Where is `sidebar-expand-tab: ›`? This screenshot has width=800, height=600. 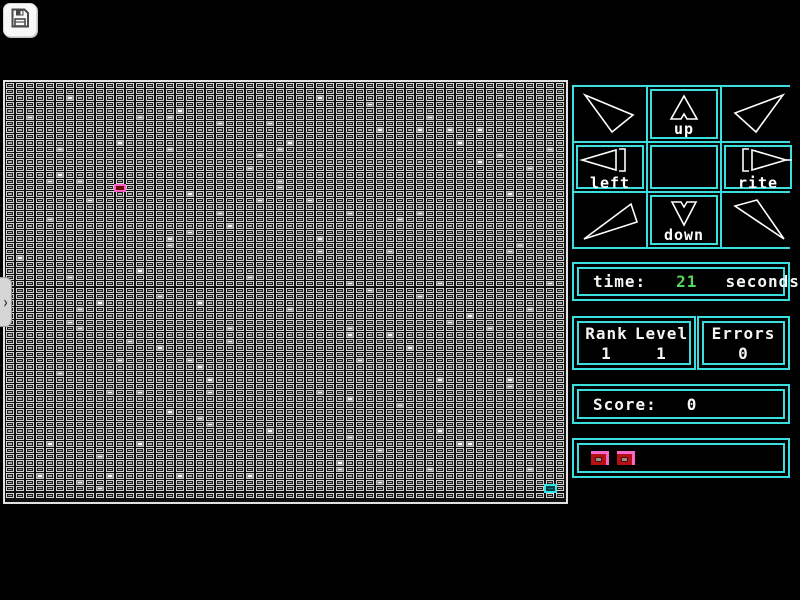
sidebar-expand-tab: › is located at coordinates (6, 302).